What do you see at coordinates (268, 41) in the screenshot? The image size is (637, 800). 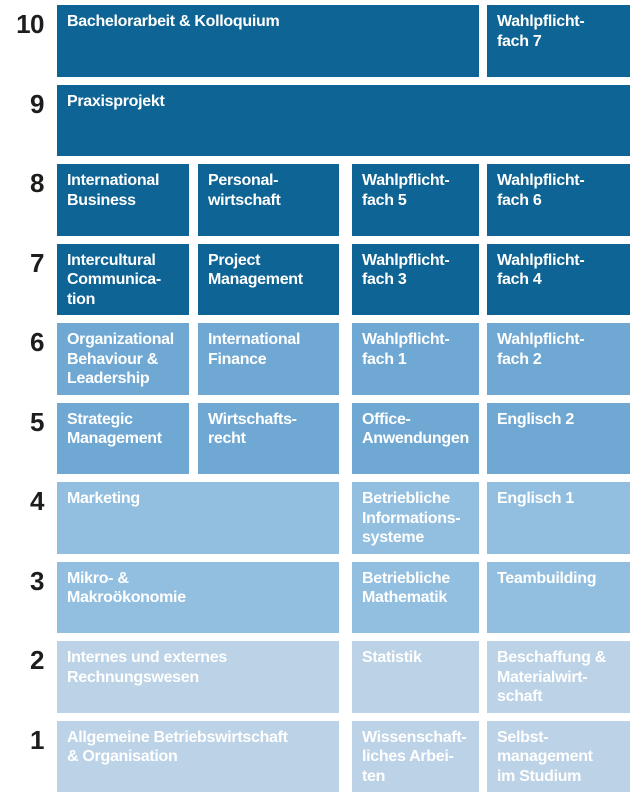 I see `module-bachelorarbeit-kolloquium: Bachelorarbeit & Kolloquium` at bounding box center [268, 41].